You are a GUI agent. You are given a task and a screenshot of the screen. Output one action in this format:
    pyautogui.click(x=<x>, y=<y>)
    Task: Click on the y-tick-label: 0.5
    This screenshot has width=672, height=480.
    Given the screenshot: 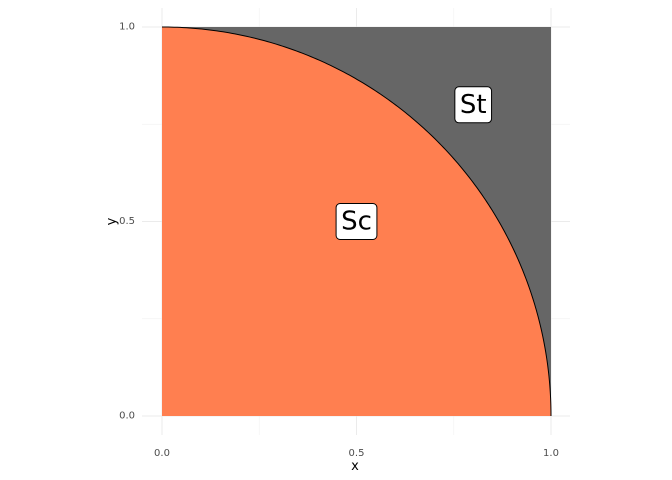 What is the action you would take?
    pyautogui.click(x=127, y=221)
    